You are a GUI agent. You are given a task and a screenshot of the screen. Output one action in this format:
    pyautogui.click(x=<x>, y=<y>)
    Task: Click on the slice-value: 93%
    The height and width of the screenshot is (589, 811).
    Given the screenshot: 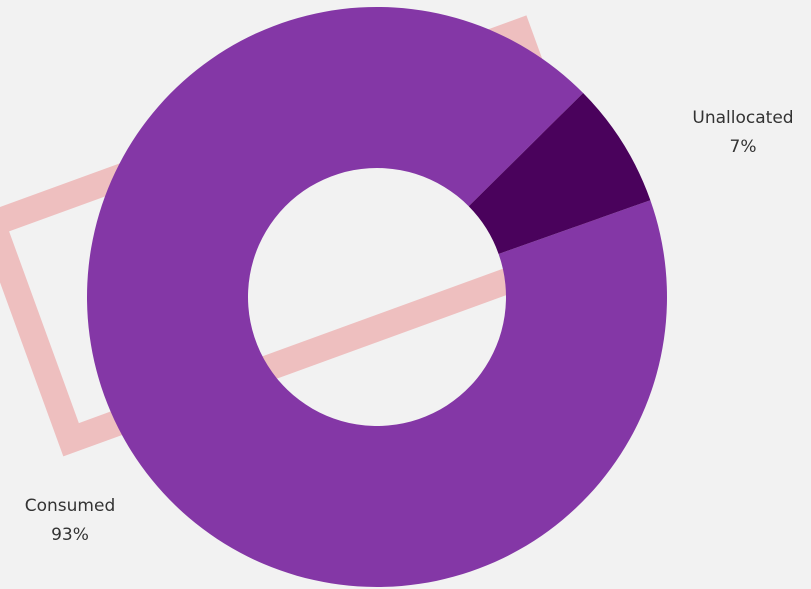 What is the action you would take?
    pyautogui.click(x=70, y=535)
    